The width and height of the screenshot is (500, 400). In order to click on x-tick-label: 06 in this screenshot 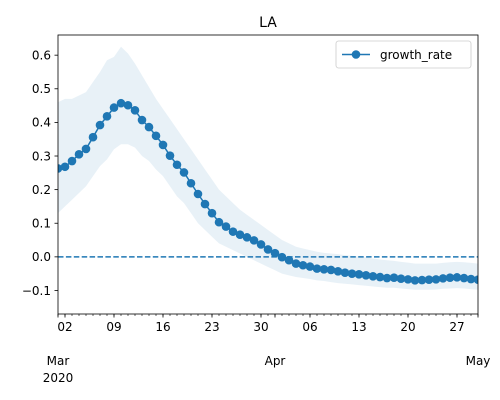, I will do `click(309, 327)`.